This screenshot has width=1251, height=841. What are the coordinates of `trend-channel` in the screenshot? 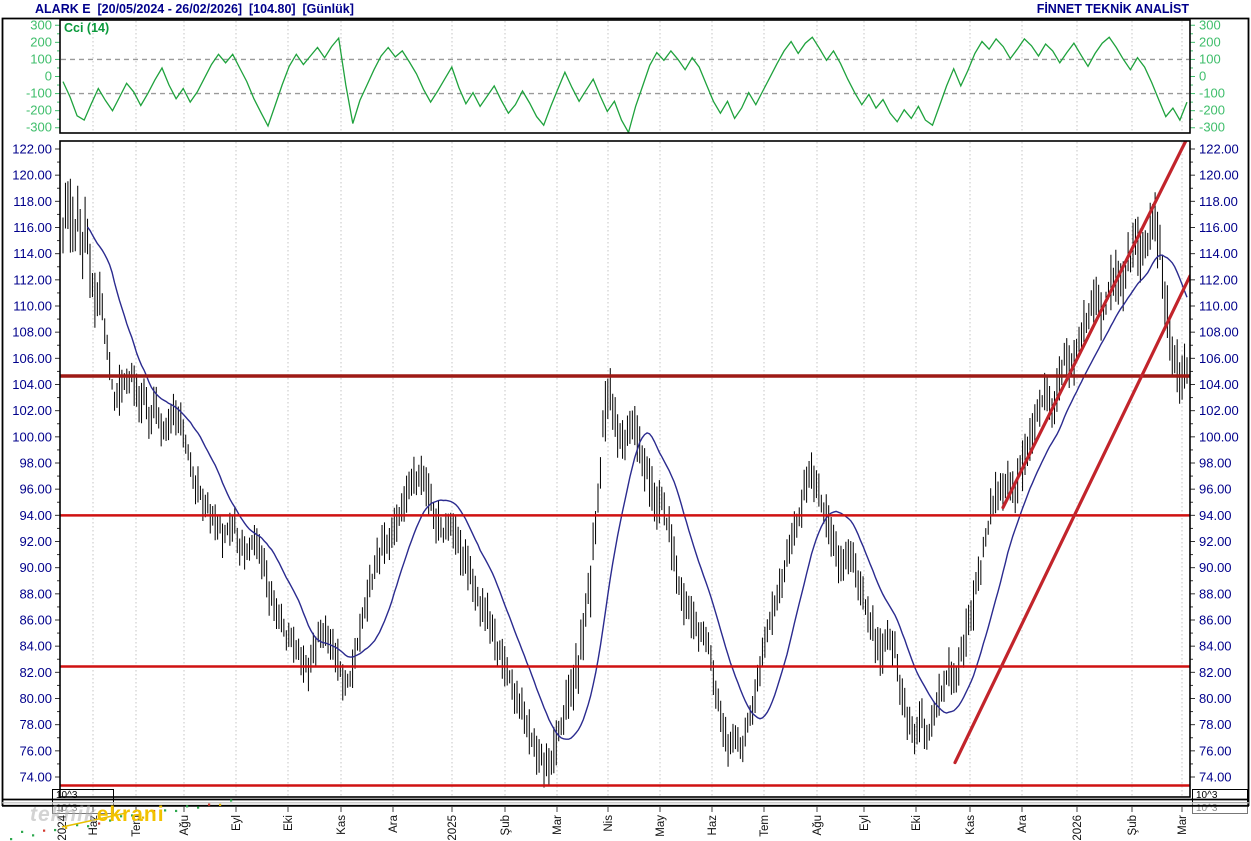 It's located at (1071, 453).